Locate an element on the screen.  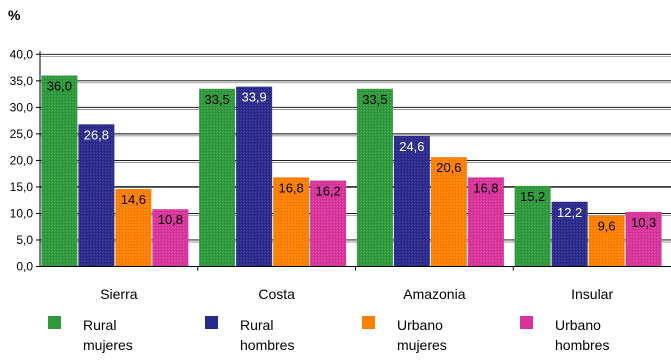
legend-item: Rural hombres is located at coordinates (249, 334).